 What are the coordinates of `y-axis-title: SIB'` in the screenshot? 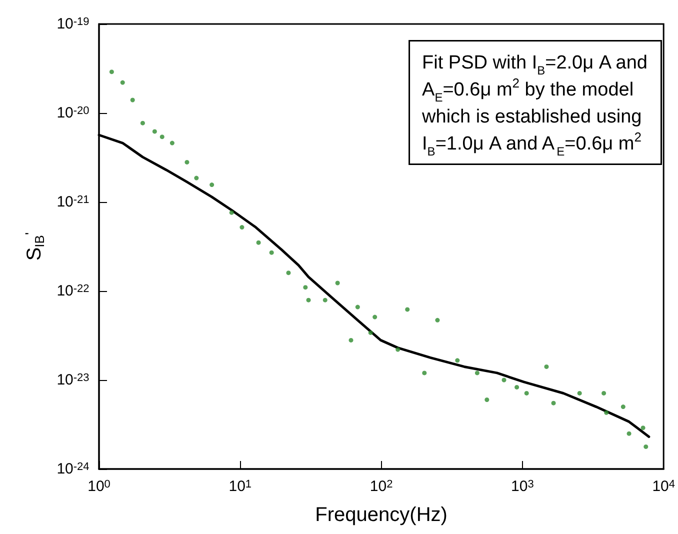 It's located at (34, 246).